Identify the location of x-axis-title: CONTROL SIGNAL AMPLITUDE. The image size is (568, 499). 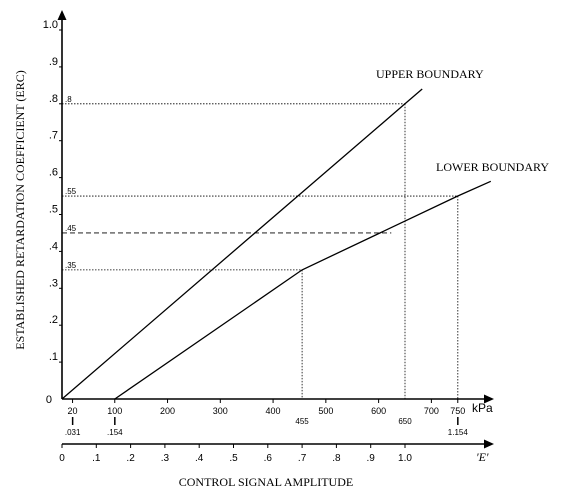
(266, 482).